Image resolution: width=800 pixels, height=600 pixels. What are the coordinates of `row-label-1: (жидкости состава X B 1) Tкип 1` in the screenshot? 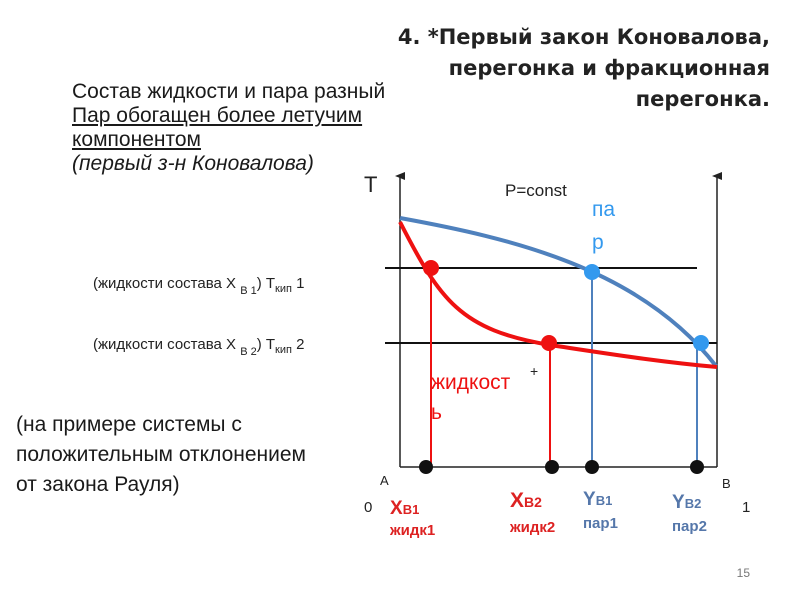 It's located at (198, 286).